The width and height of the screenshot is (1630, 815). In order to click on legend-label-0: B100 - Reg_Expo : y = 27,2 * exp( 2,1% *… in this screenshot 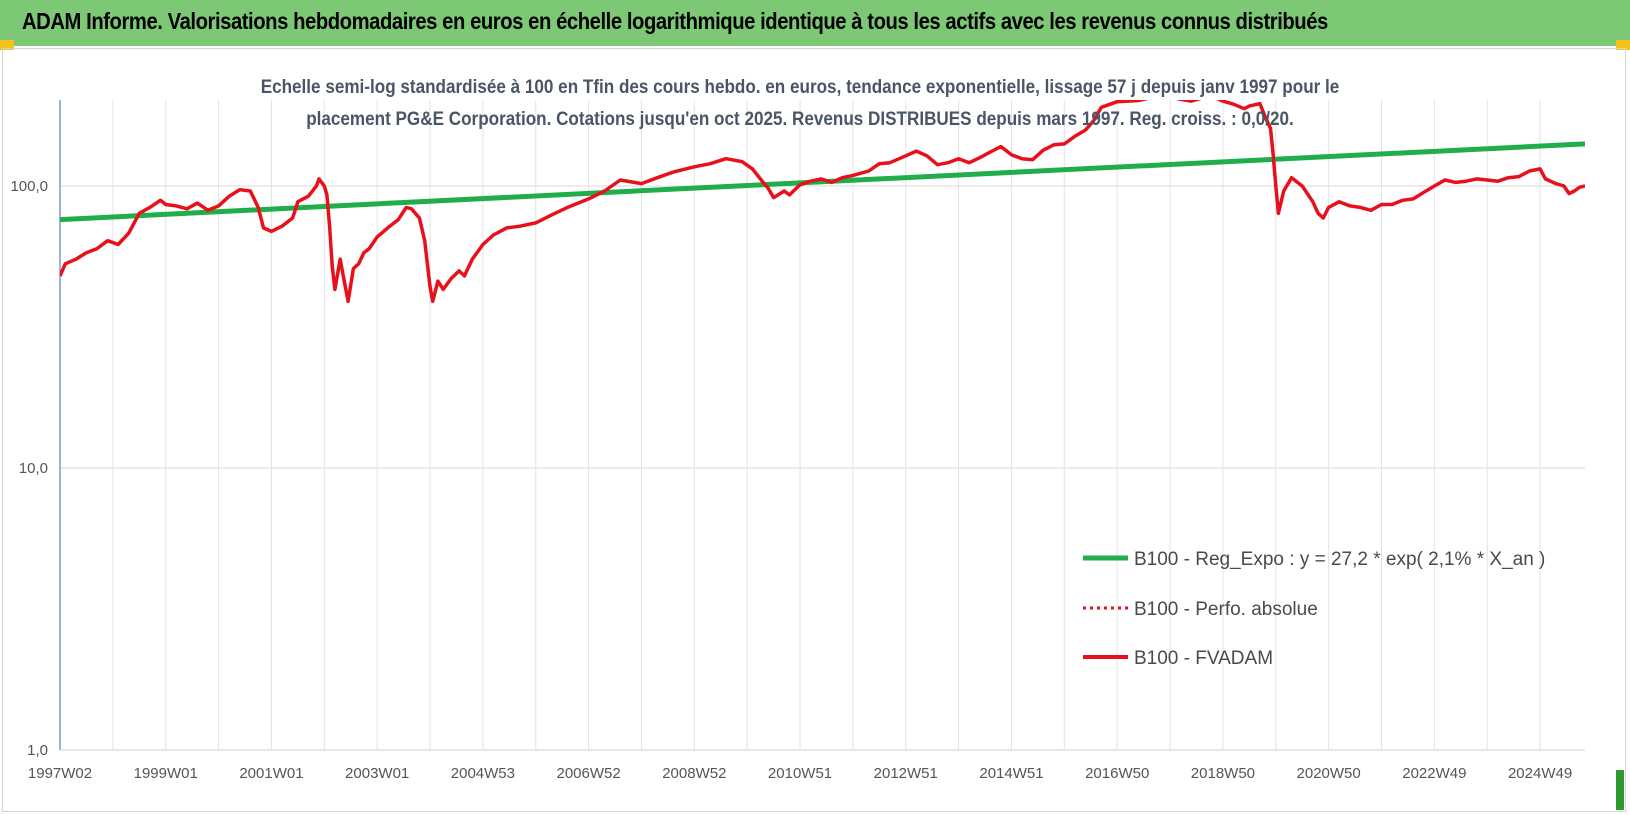, I will do `click(1339, 559)`.